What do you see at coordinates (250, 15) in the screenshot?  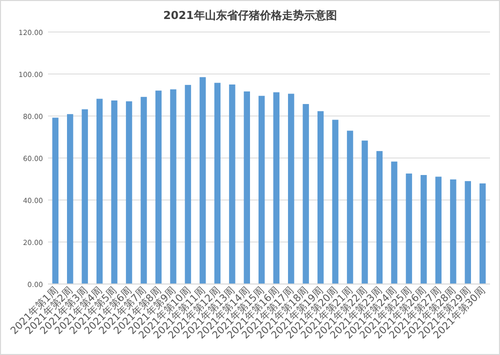 I see `chart-title: 2021年山东省仔猪价格走势示意图` at bounding box center [250, 15].